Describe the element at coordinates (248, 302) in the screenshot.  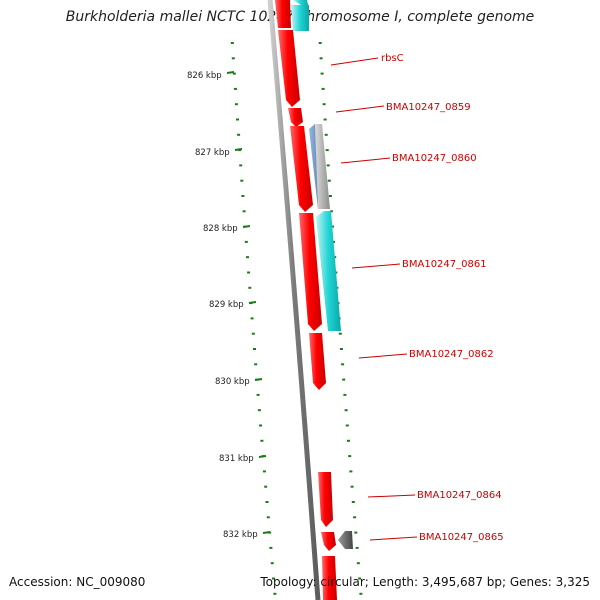
I see `kbp-major-ticks` at that location.